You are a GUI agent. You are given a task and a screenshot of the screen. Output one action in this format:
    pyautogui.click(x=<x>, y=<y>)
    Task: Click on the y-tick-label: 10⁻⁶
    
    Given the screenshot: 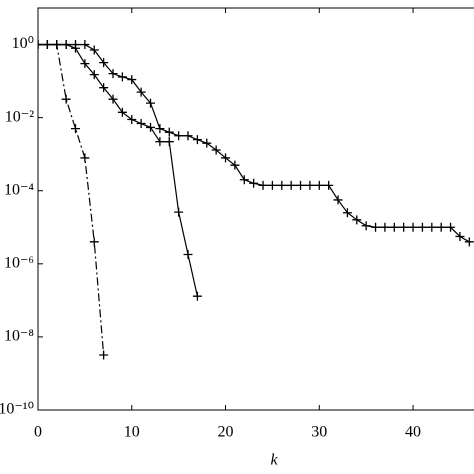 What is the action you would take?
    pyautogui.click(x=19, y=262)
    